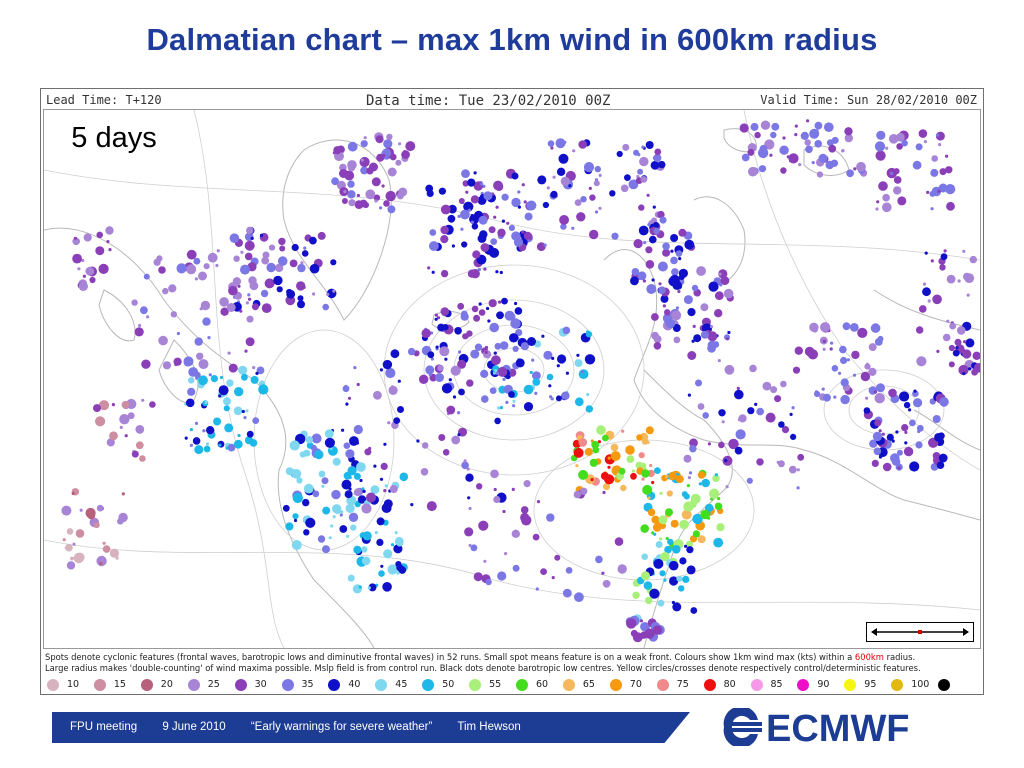 This screenshot has height=768, width=1024. Describe the element at coordinates (729, 684) in the screenshot. I see `legend-label: 80` at that location.